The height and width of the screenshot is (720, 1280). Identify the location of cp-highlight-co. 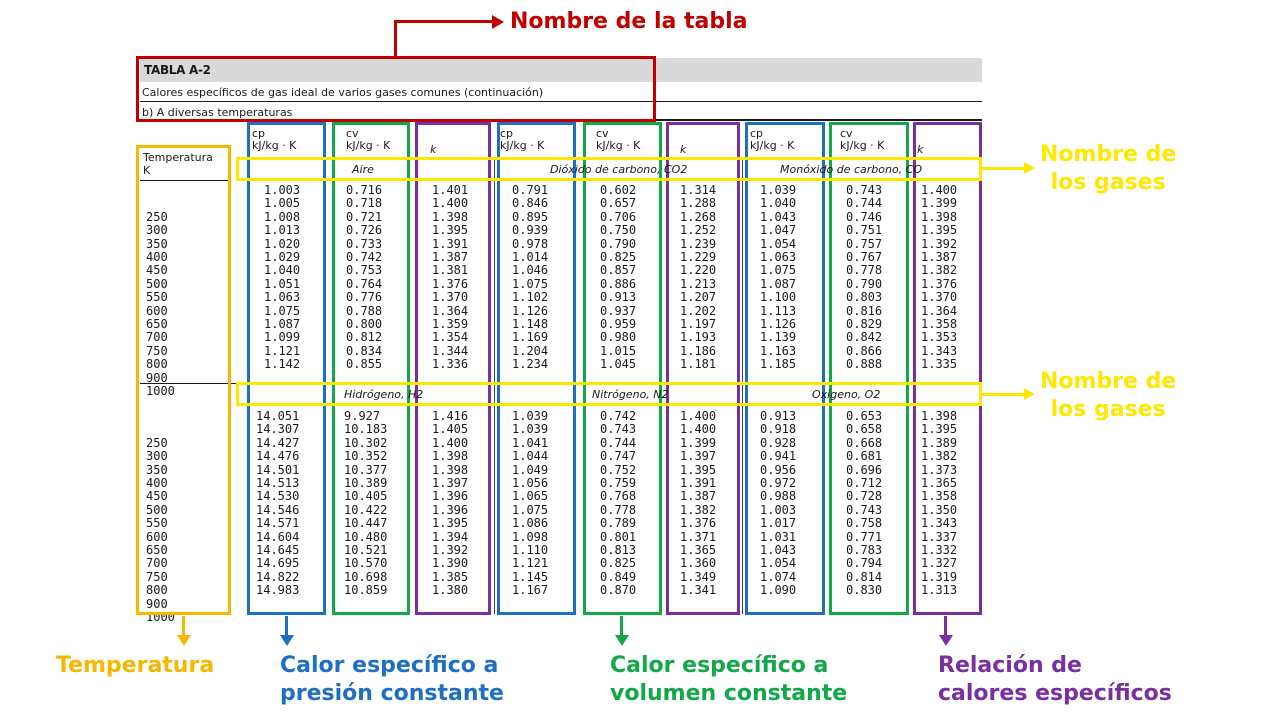
(785, 368).